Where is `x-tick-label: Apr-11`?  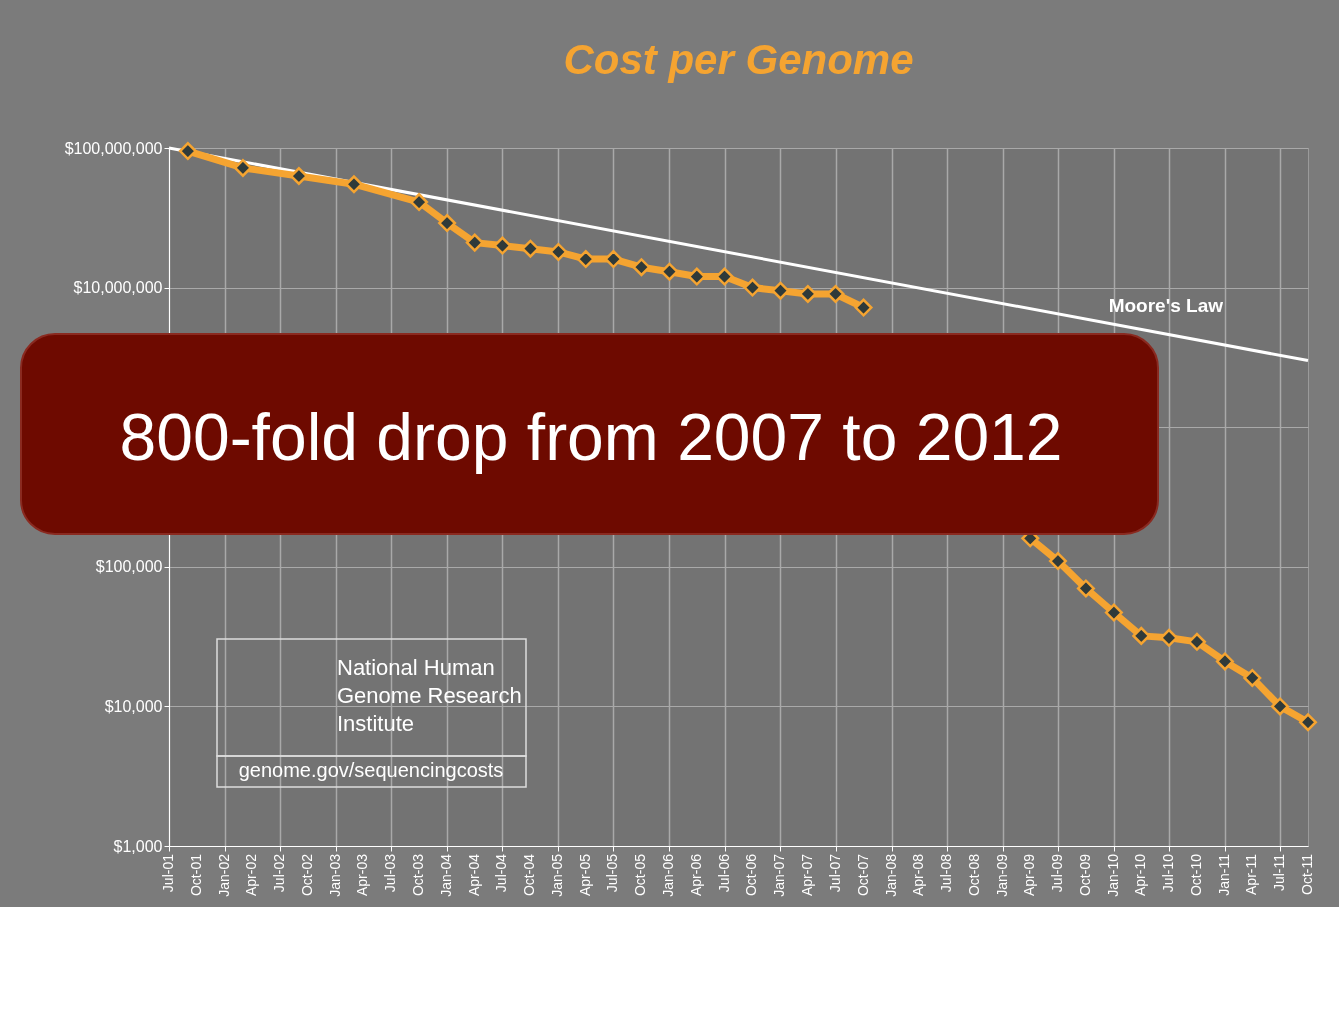
x-tick-label: Apr-11 is located at coordinates (1251, 874).